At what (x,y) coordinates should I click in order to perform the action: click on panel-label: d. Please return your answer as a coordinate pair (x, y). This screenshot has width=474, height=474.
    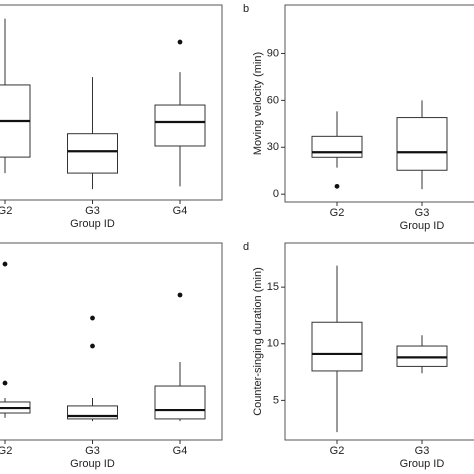
    Looking at the image, I should click on (246, 247).